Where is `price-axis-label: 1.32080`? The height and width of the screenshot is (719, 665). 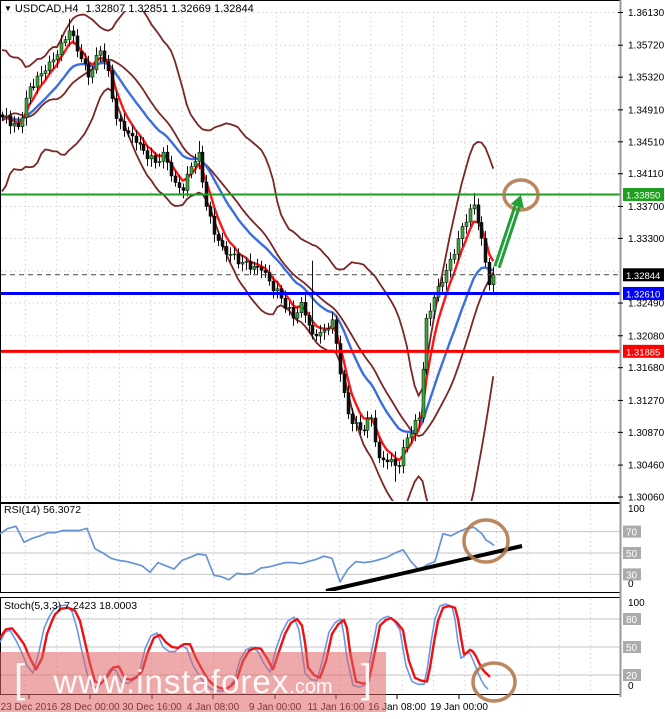
price-axis-label: 1.32080 is located at coordinates (646, 336).